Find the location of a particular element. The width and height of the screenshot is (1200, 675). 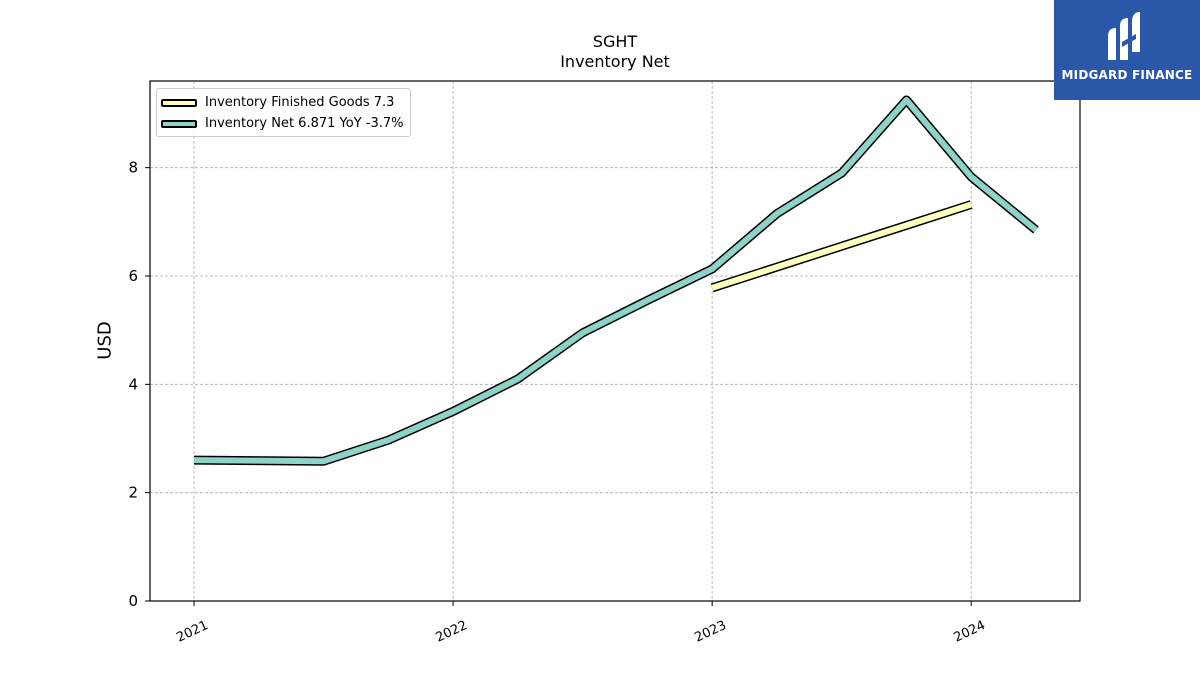

chart-subtitle: Inventory Net is located at coordinates (615, 61).